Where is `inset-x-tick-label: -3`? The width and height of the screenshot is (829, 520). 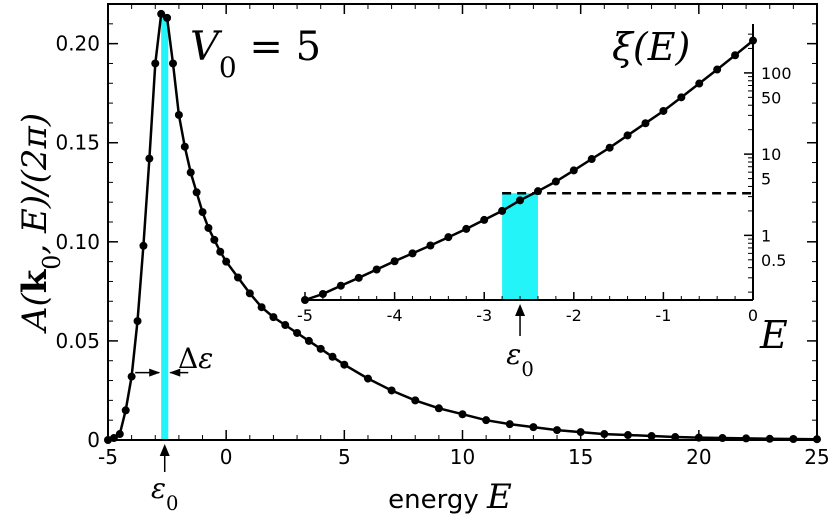 inset-x-tick-label: -3 is located at coordinates (484, 315).